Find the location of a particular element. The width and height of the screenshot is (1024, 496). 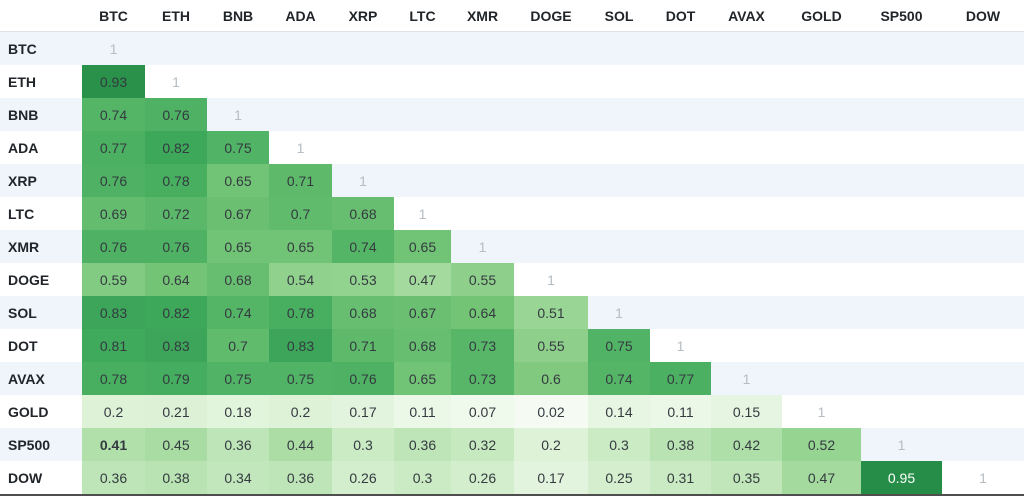

cell-xmr-bnb: 0.65 is located at coordinates (238, 246).